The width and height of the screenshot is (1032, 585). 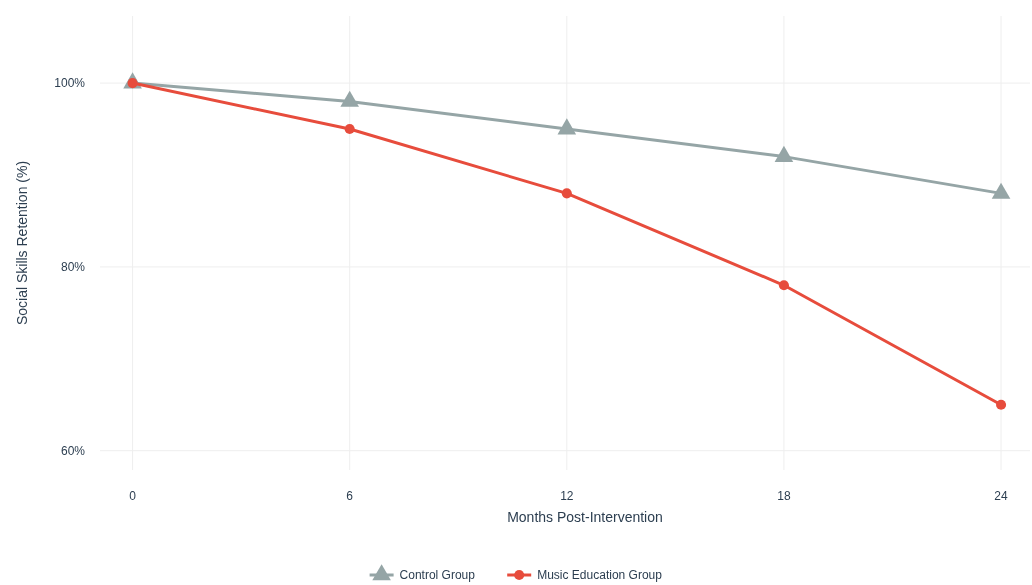 I want to click on x-tick-label: 18, so click(x=784, y=496).